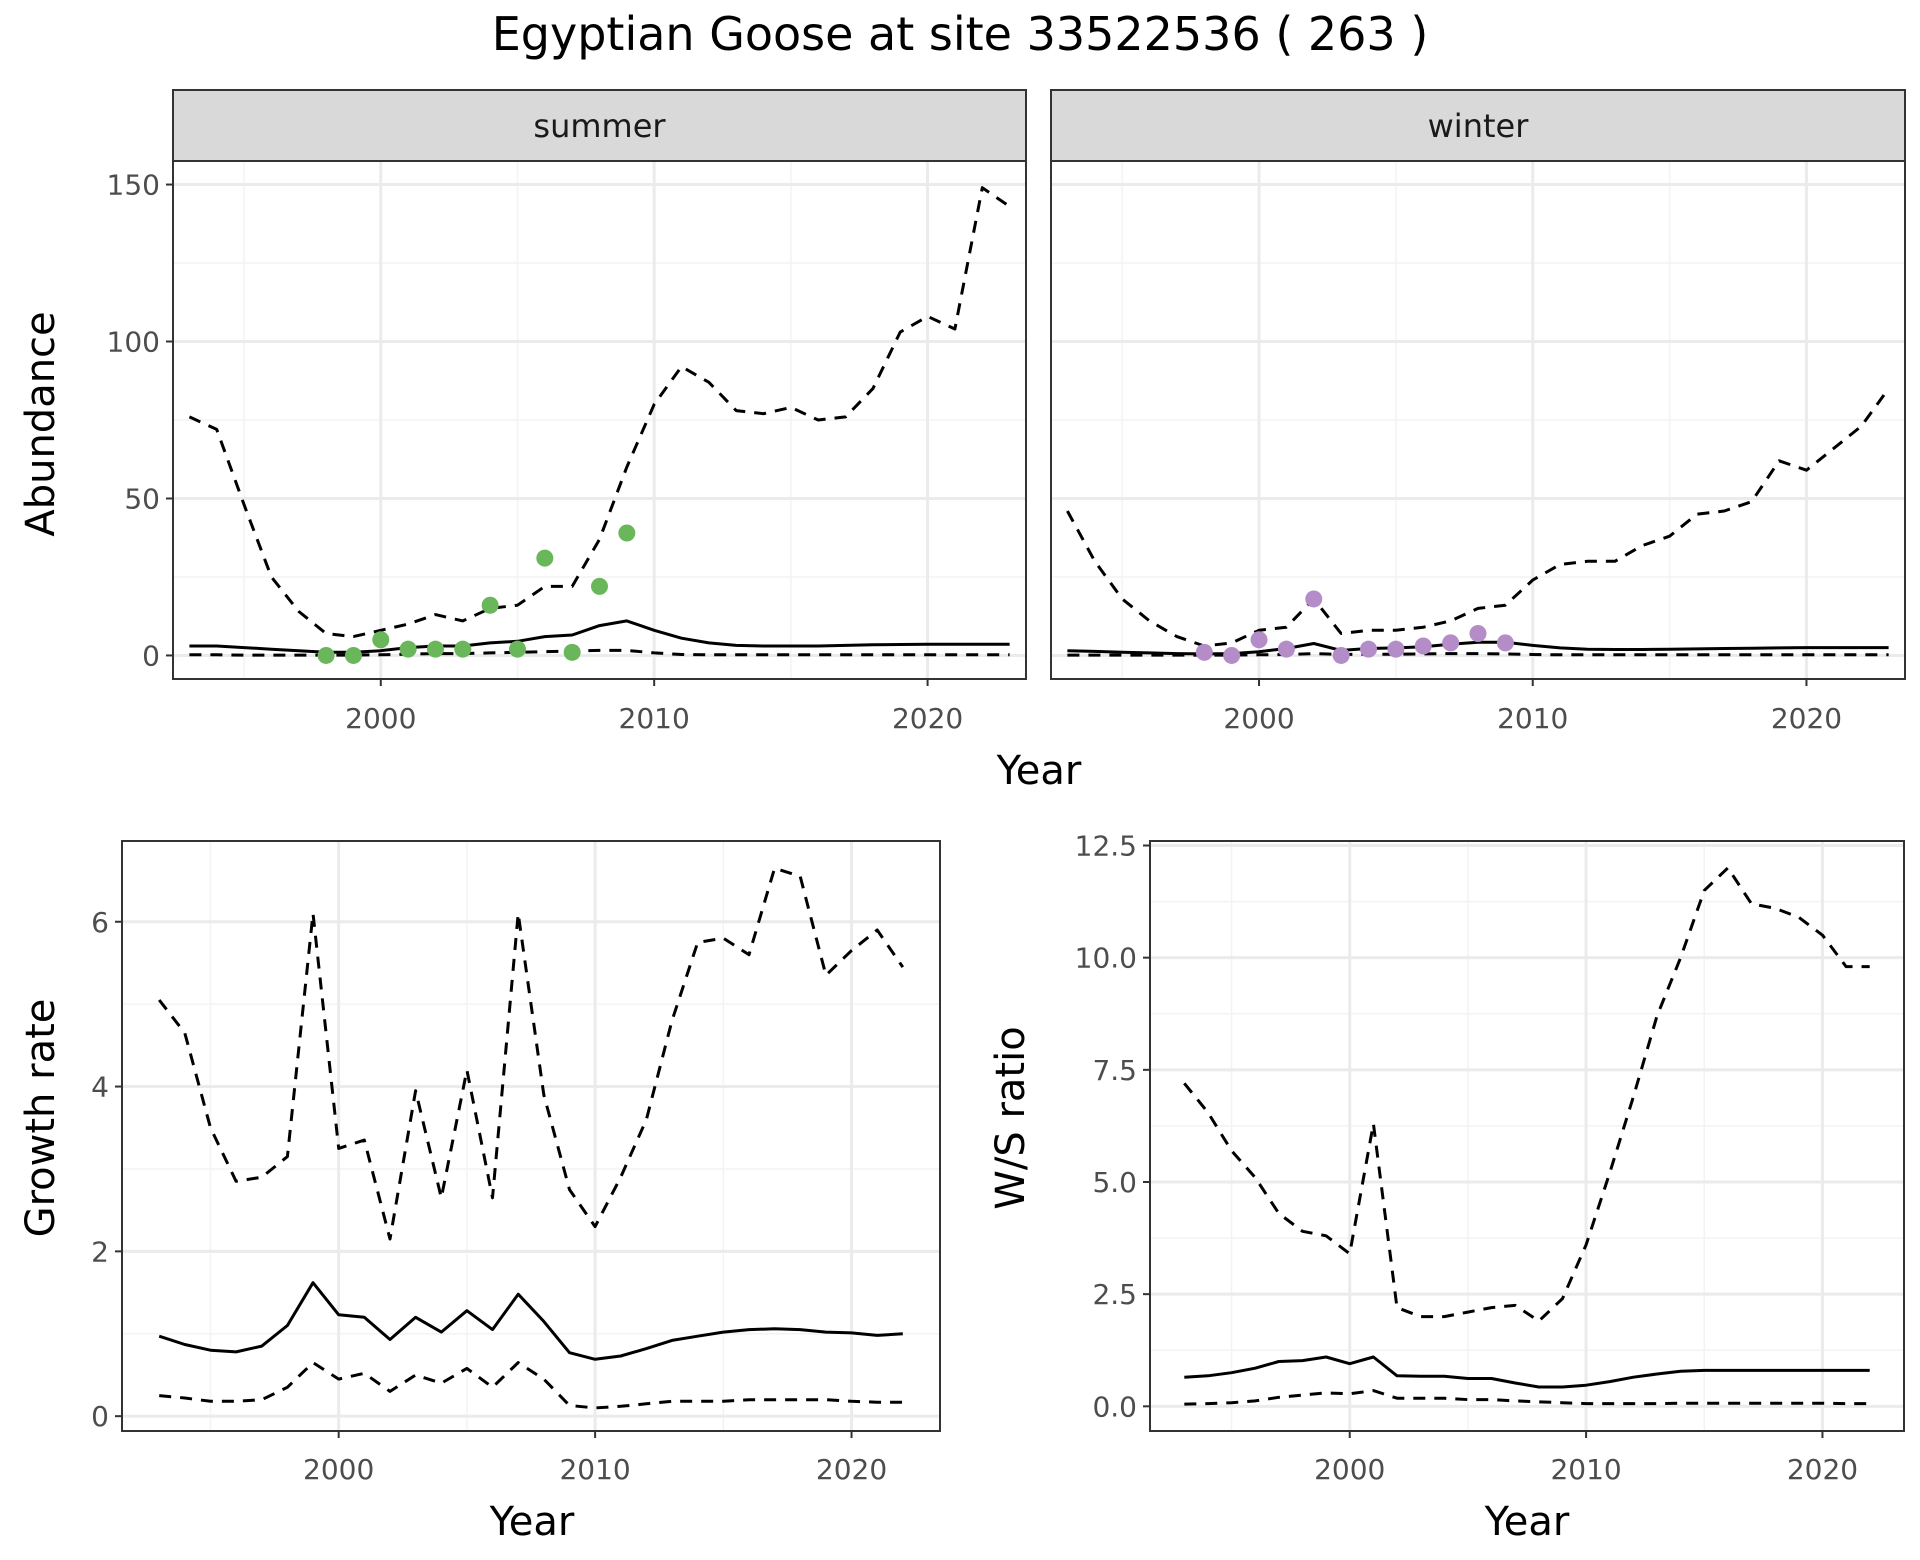 Image resolution: width=1920 pixels, height=1560 pixels. Describe the element at coordinates (1114, 1182) in the screenshot. I see `ws_ratio-y-tick-label: 5.0` at that location.